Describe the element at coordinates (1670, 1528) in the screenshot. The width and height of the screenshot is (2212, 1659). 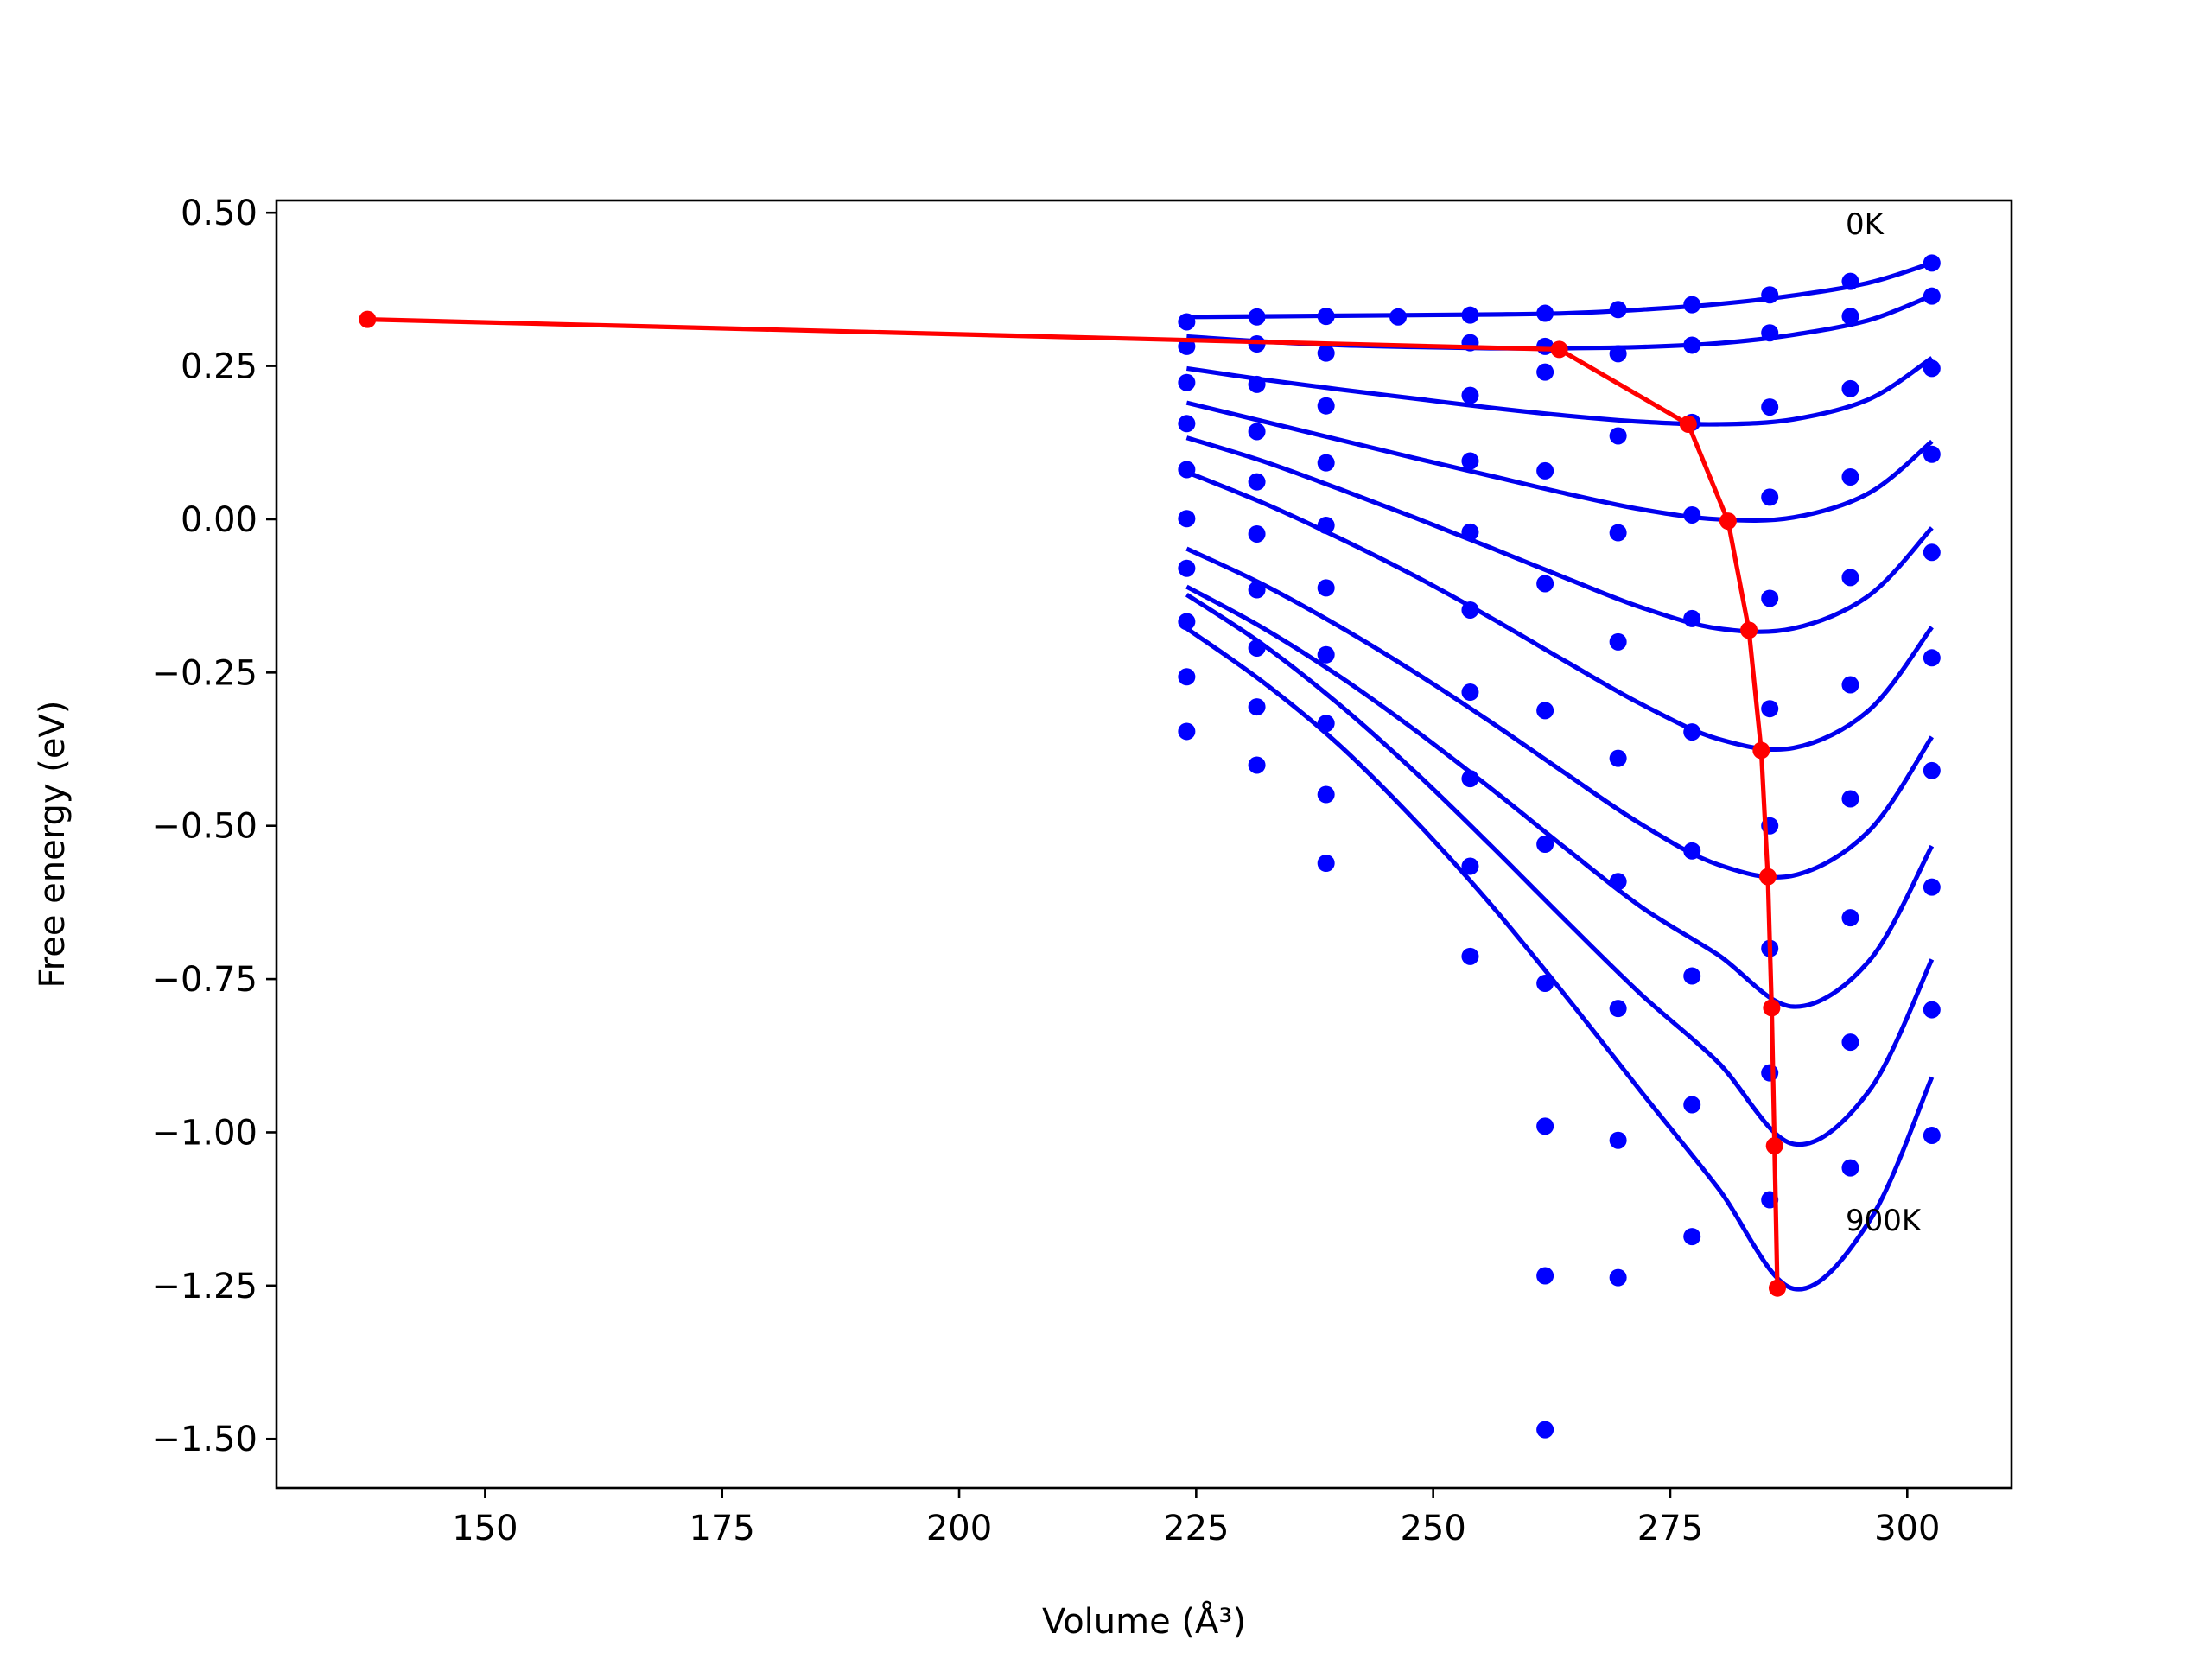
I see `x-tick-label: 275` at that location.